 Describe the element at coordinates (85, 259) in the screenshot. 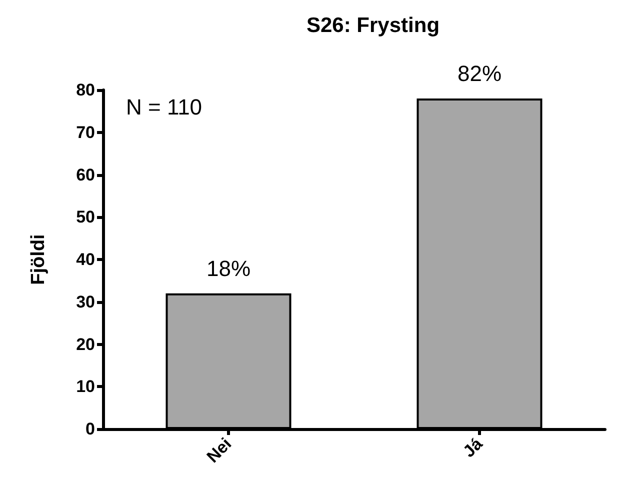

I see `y-tick-label: 40` at that location.